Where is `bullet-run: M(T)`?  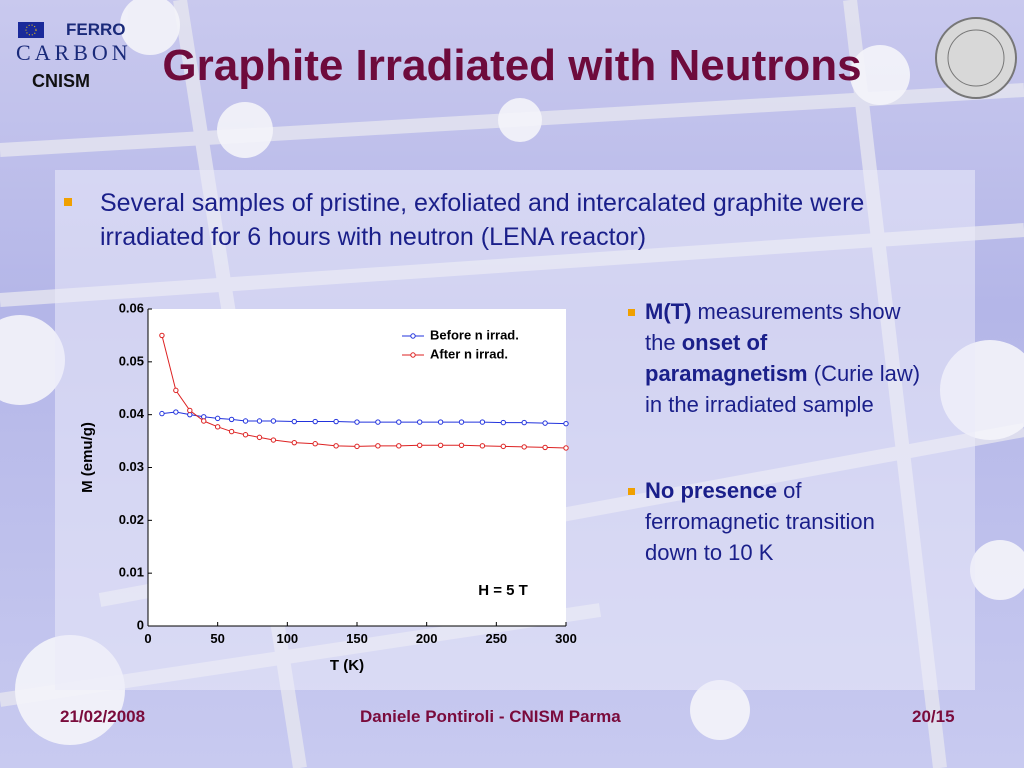
bullet-run: M(T) is located at coordinates (668, 311).